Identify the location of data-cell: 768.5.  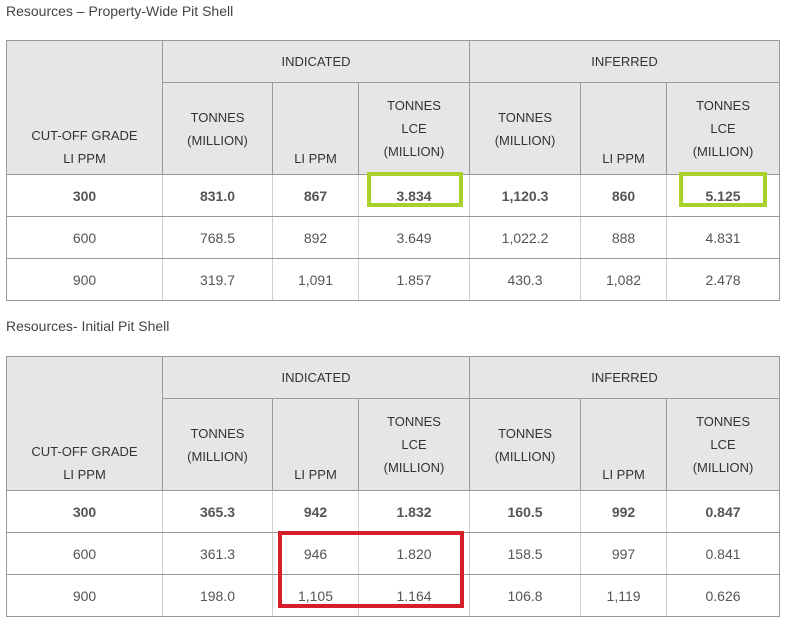
(217, 237).